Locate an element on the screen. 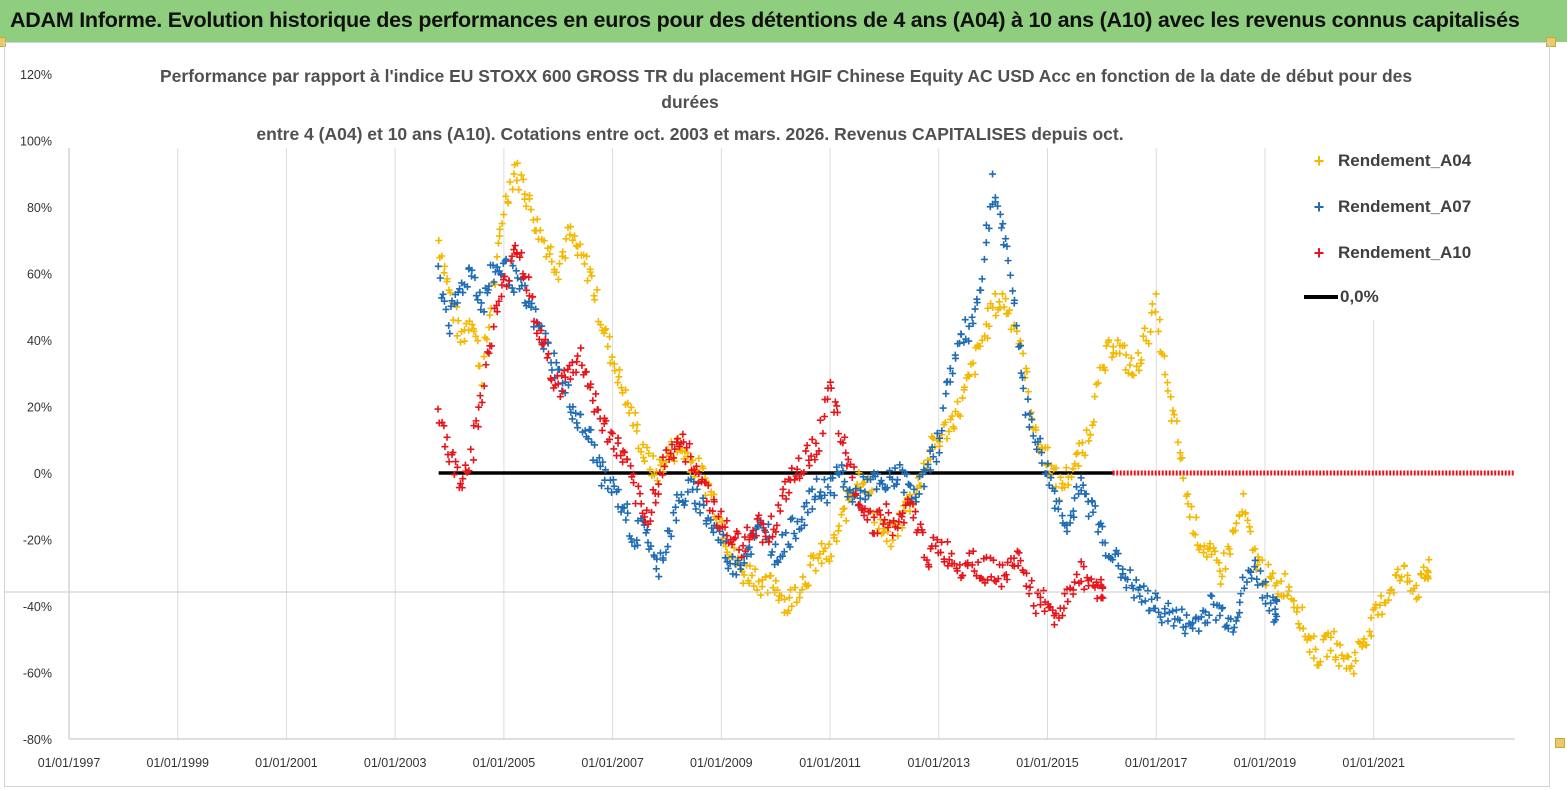 This screenshot has width=1567, height=790. y-tick-label: 120% is located at coordinates (36, 75).